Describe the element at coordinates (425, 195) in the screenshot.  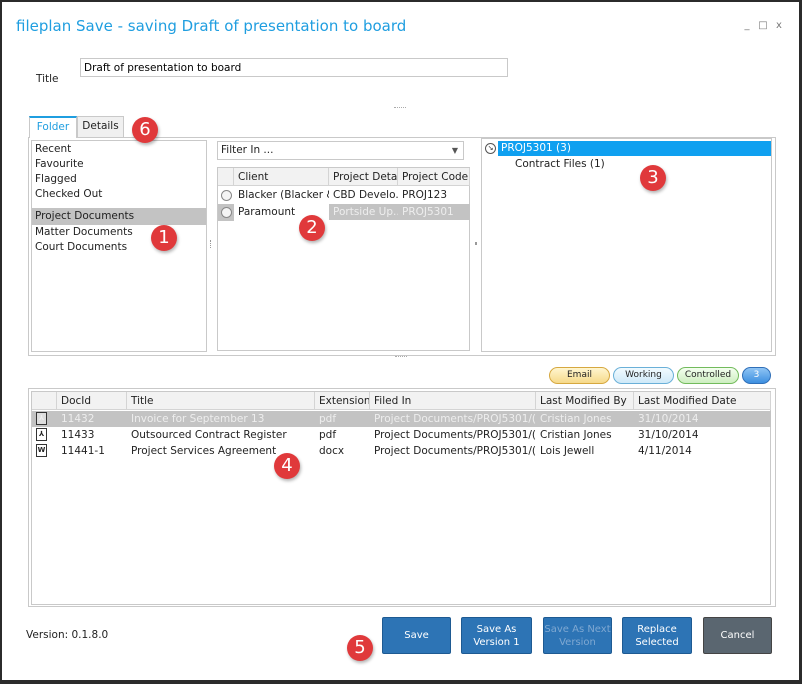
I see `project-code-cell: PROJ123` at that location.